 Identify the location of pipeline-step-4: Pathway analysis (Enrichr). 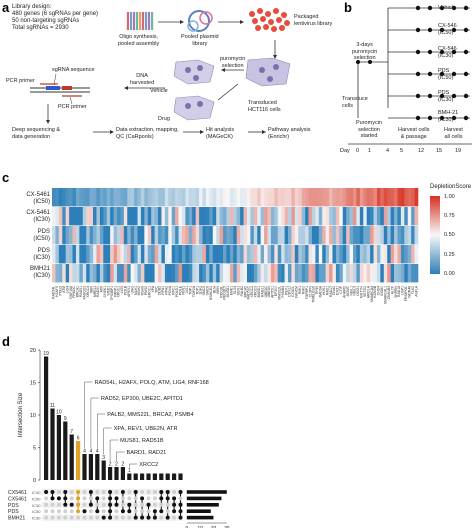
(289, 133).